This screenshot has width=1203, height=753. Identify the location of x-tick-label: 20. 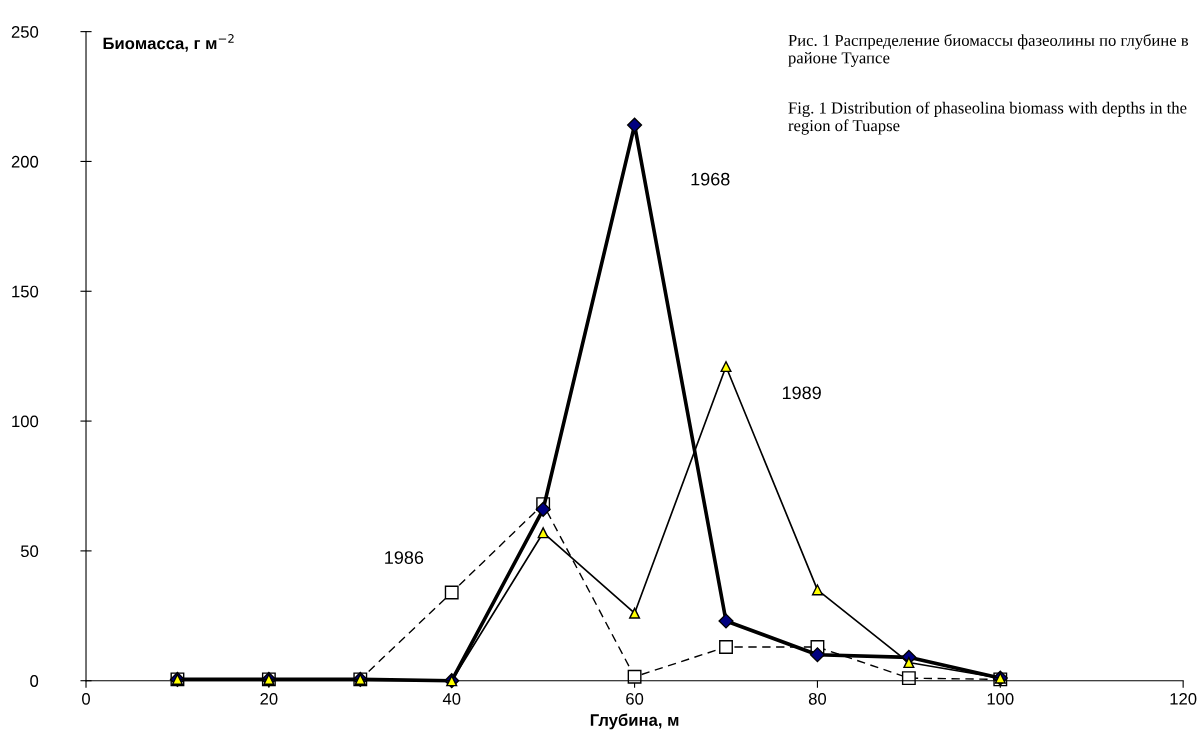
(269, 698).